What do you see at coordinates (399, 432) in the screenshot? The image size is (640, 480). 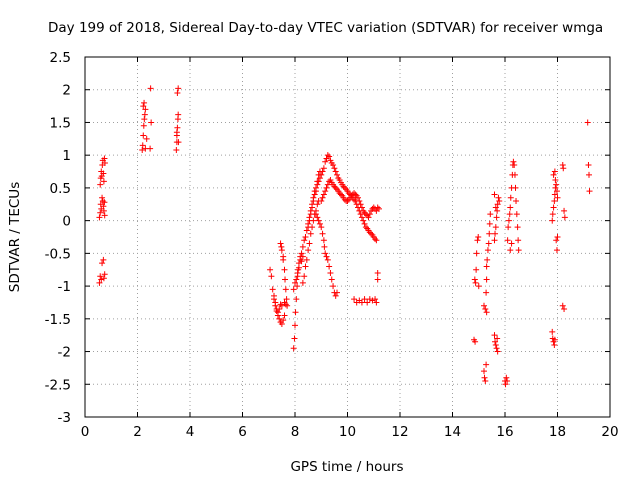 I see `x-tick-label: 12` at bounding box center [399, 432].